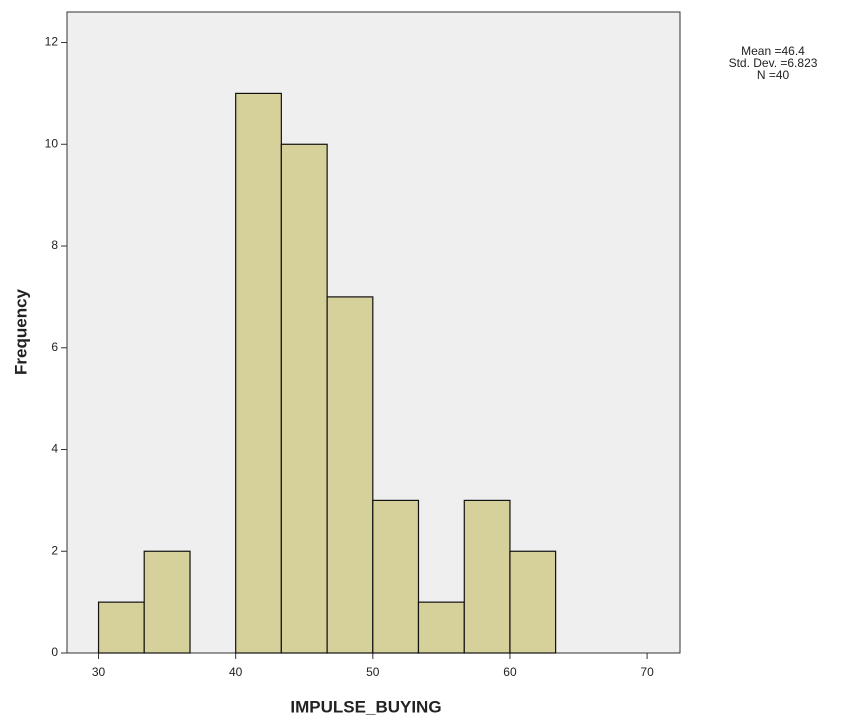 This screenshot has height=725, width=853. What do you see at coordinates (52, 42) in the screenshot?
I see `y-tick-label: 12` at bounding box center [52, 42].